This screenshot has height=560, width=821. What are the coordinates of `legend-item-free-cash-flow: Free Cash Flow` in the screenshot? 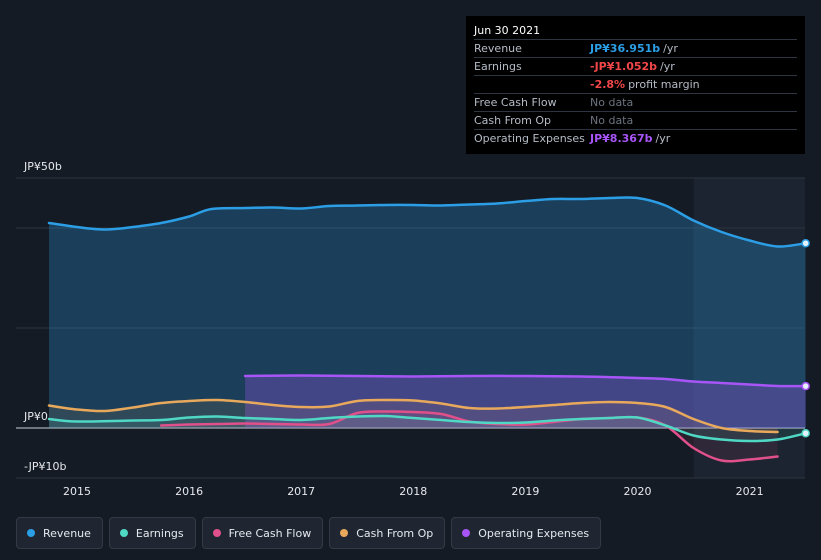 It's located at (262, 533).